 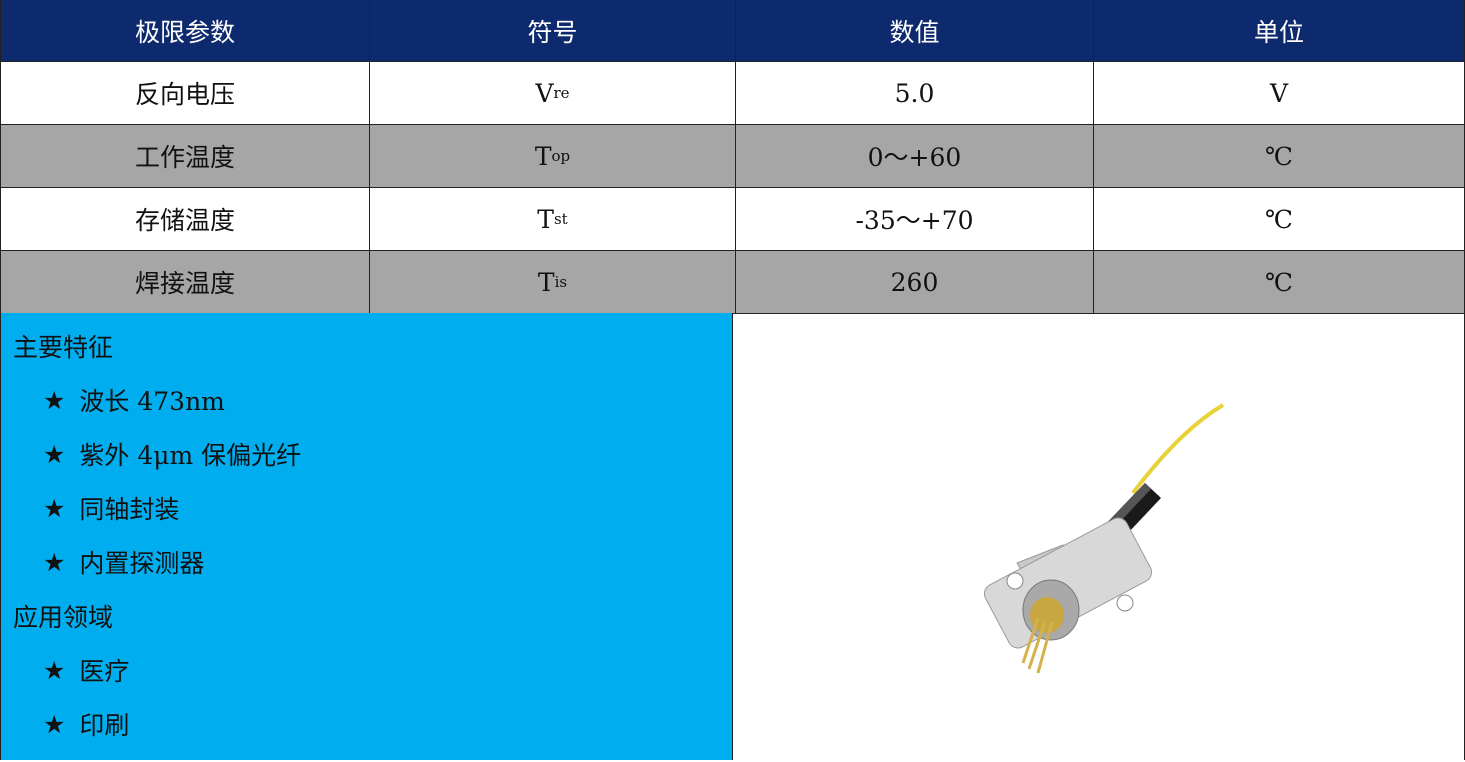 What do you see at coordinates (1104, 538) in the screenshot?
I see `product-image` at bounding box center [1104, 538].